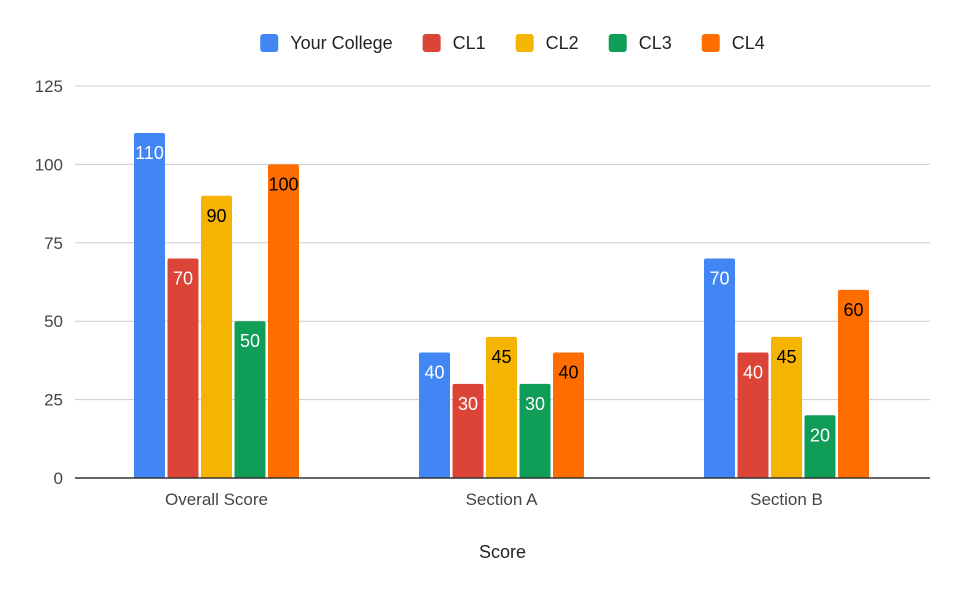 The width and height of the screenshot is (960, 594). Describe the element at coordinates (786, 499) in the screenshot. I see `x-tick-label: Section B` at that location.